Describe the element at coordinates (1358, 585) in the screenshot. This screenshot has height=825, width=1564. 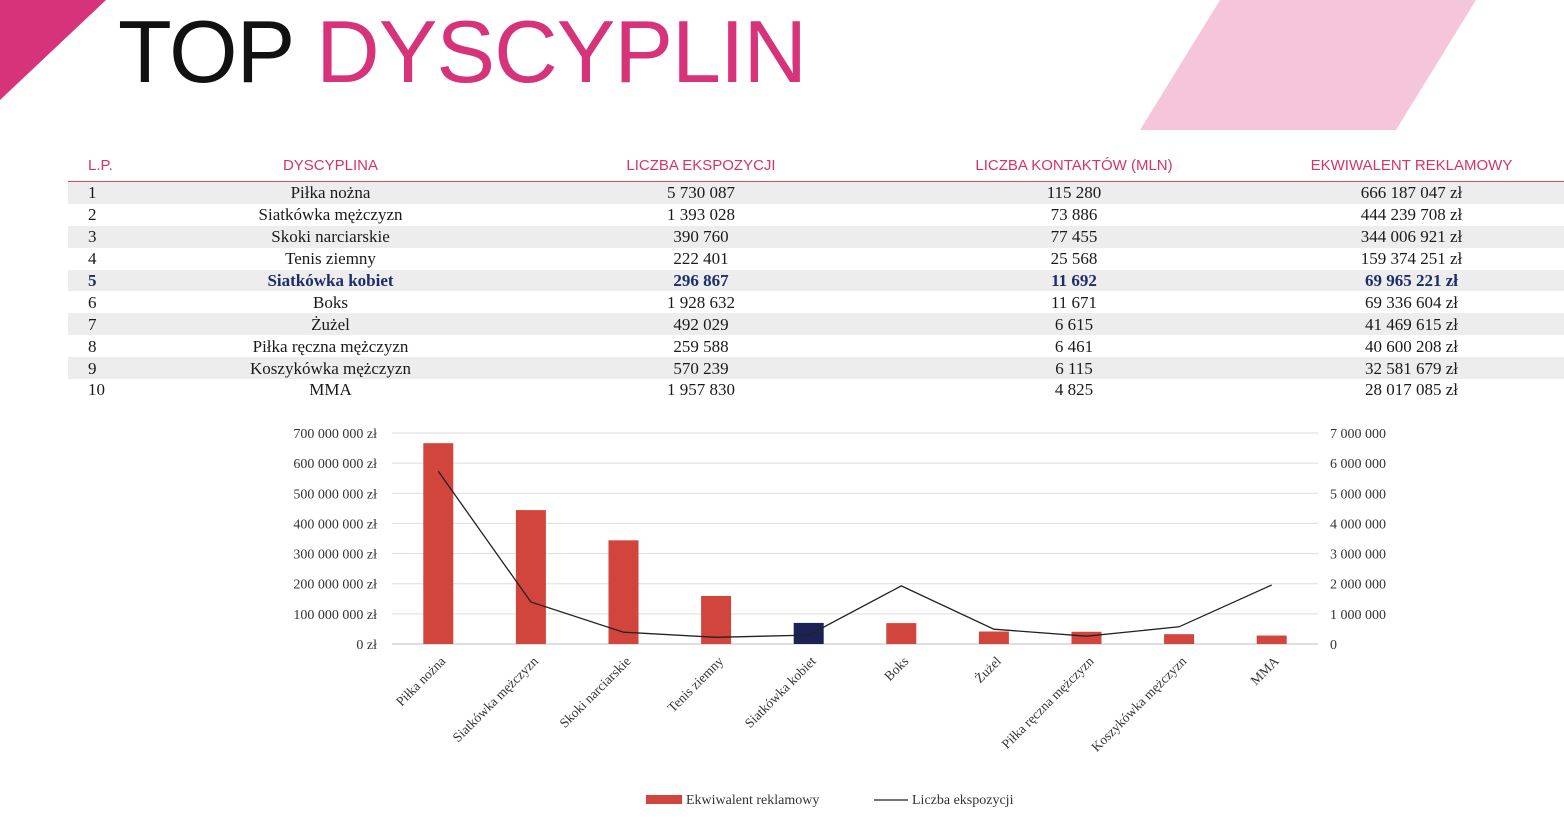
I see `y-right-tick-label: 2 000 000` at that location.